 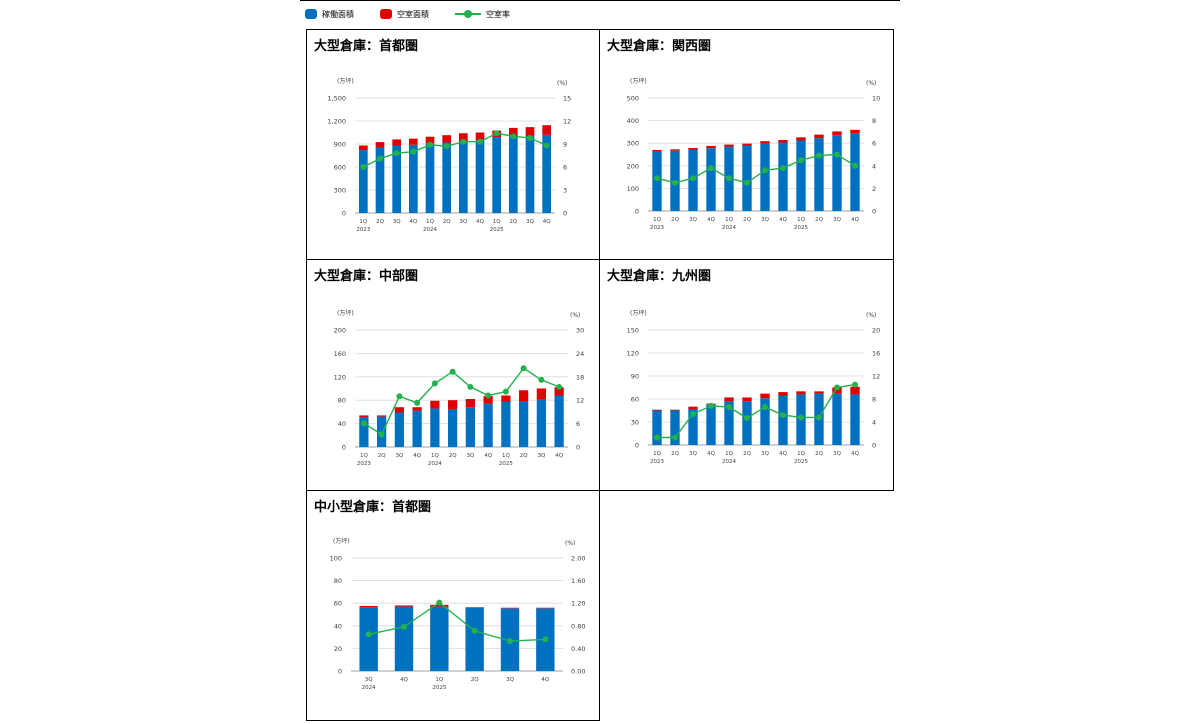 I want to click on y-tick-label: 100, so click(x=633, y=189).